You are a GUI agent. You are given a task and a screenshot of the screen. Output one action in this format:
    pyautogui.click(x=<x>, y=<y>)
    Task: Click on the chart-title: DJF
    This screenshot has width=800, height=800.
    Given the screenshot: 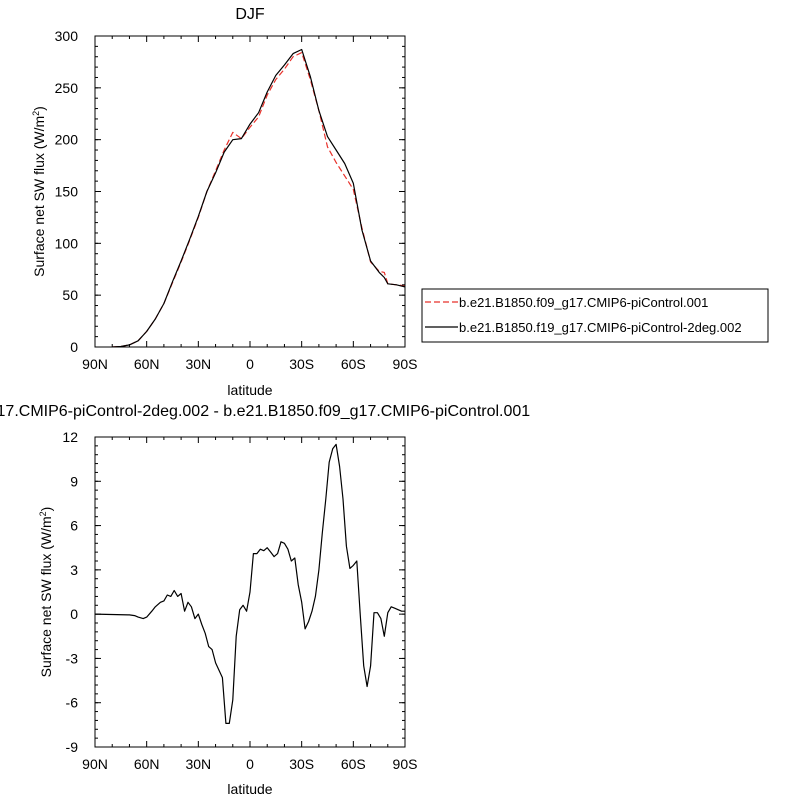 What is the action you would take?
    pyautogui.click(x=250, y=14)
    